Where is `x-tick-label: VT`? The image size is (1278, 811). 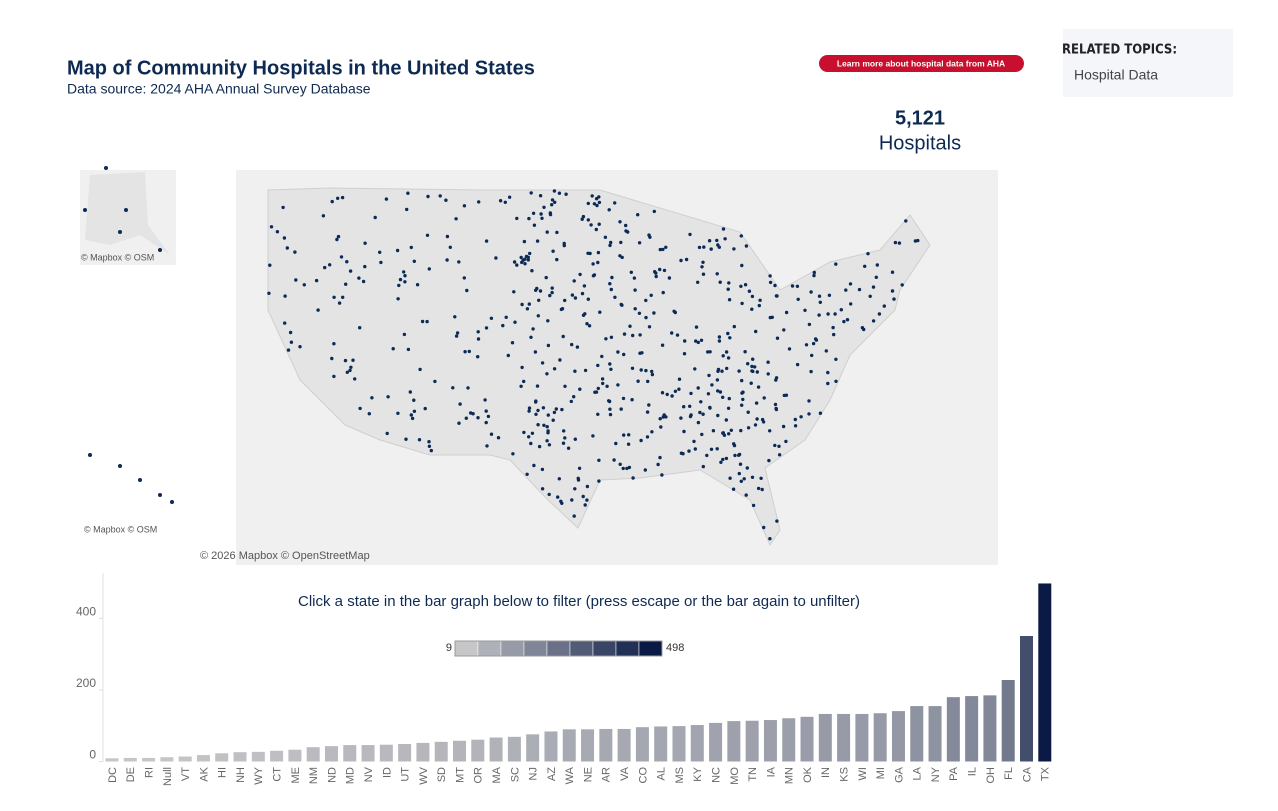
x-tick-label: VT is located at coordinates (186, 774).